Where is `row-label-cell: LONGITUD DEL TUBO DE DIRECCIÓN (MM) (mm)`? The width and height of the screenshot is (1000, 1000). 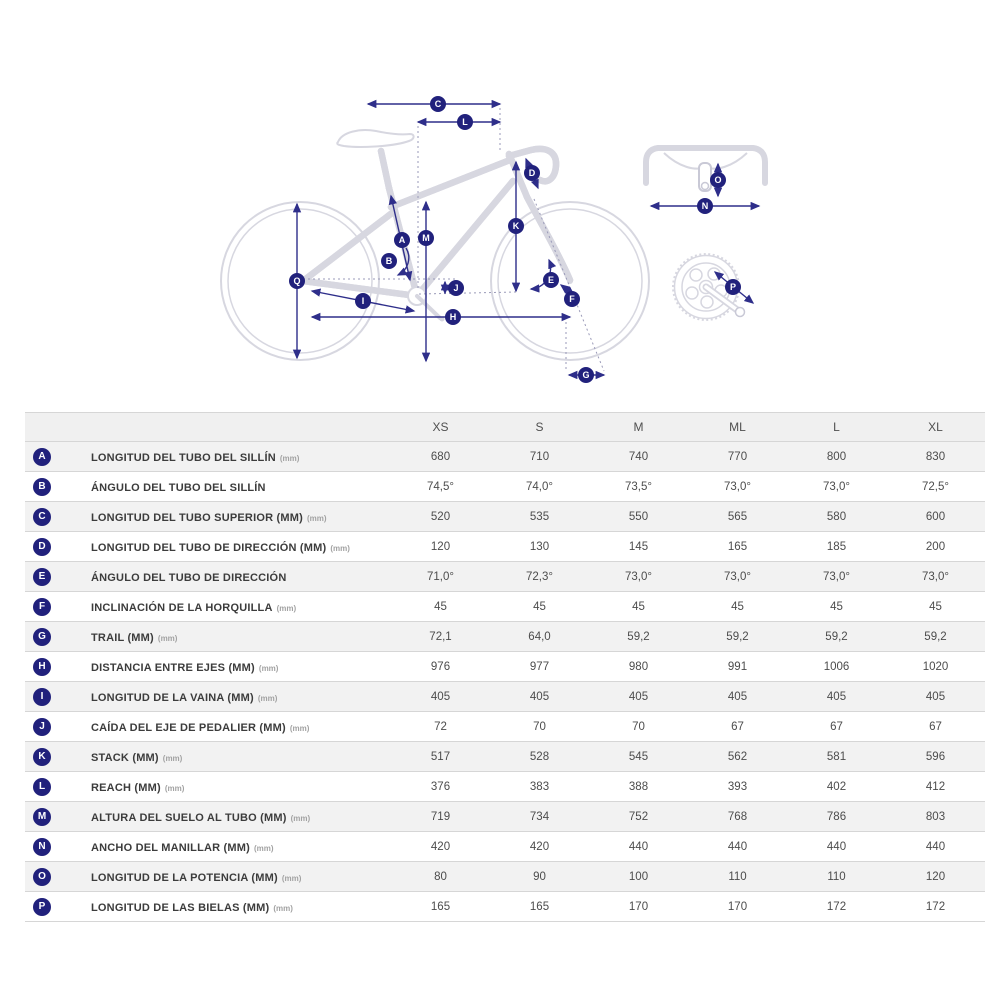
row-label-cell: LONGITUD DEL TUBO DE DIRECCIÓN (MM) (mm) is located at coordinates (225, 547).